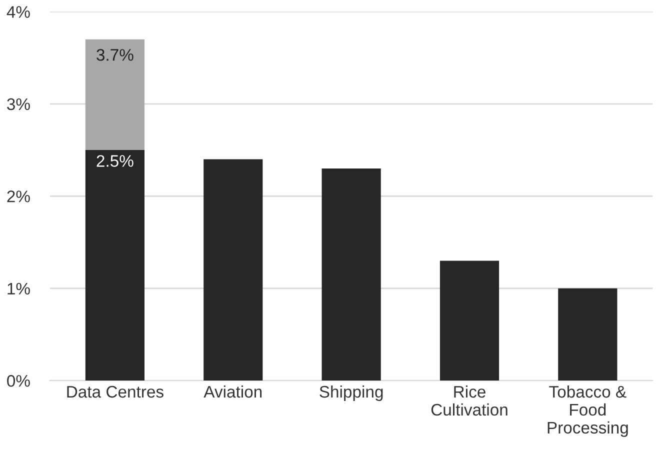 The height and width of the screenshot is (467, 666). Describe the element at coordinates (115, 55) in the screenshot. I see `total-label: 3.7%` at that location.